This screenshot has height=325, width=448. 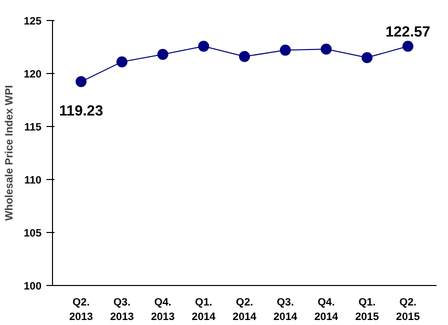 I want to click on x-tick-label: Q3. 2013, so click(x=122, y=309).